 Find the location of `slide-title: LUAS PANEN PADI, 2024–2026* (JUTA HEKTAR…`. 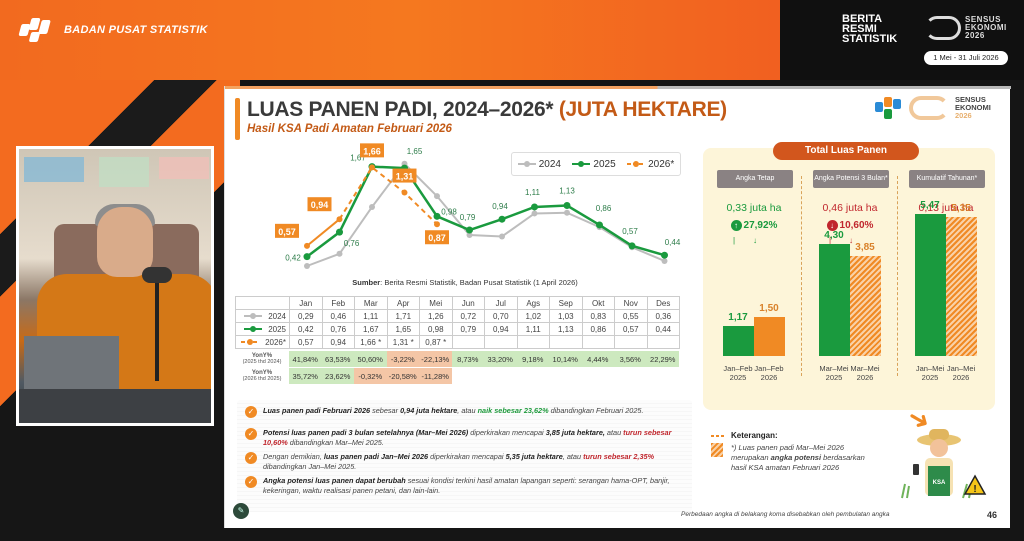

slide-title: LUAS PANEN PADI, 2024–2026* (JUTA HEKTAR… is located at coordinates (487, 110).